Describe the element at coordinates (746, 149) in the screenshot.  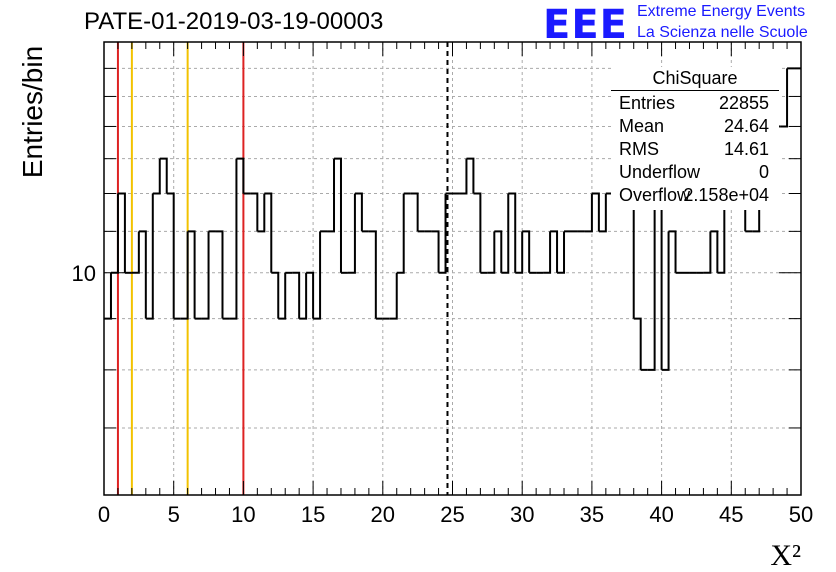
I see `stats-value-rms: 14.61` at that location.